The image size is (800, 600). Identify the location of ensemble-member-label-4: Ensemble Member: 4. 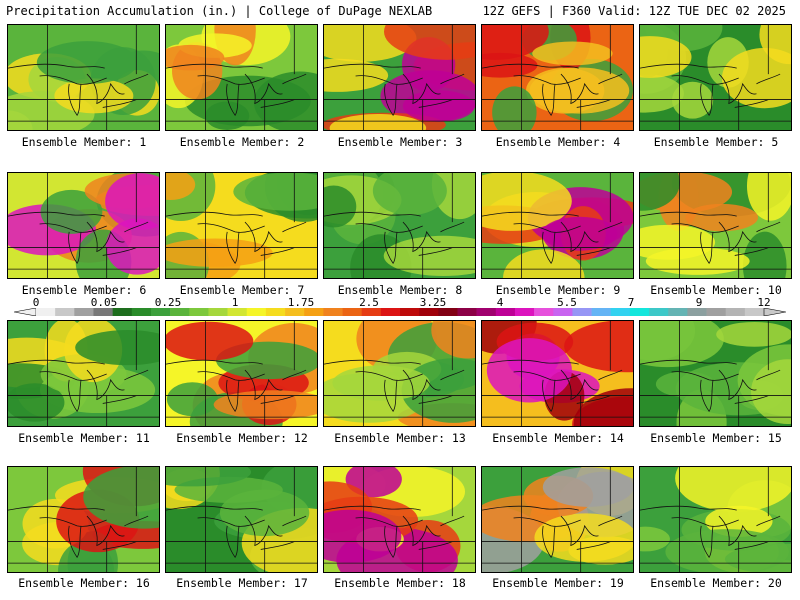
(558, 142).